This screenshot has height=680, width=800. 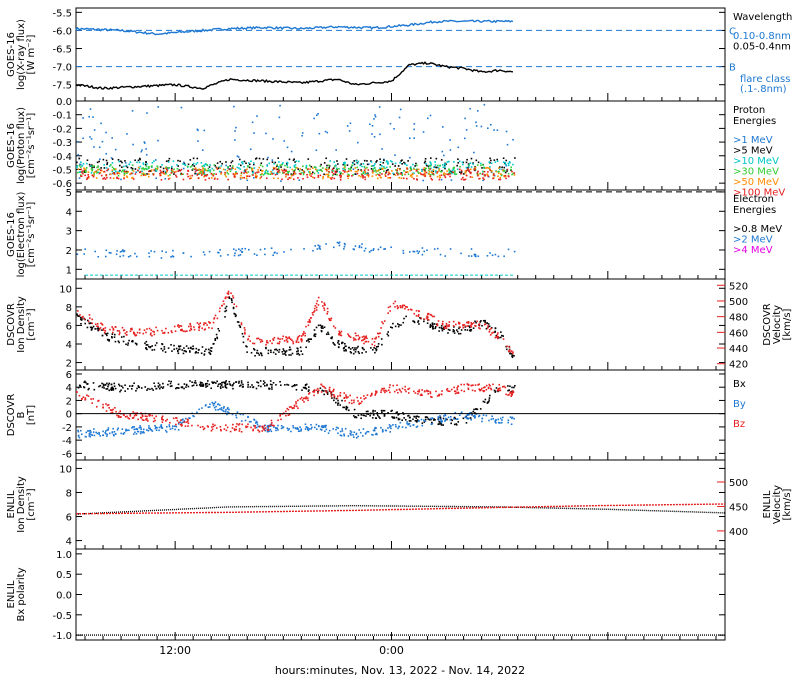 What do you see at coordinates (753, 250) in the screenshot?
I see `legend-entry: >4 MeV` at bounding box center [753, 250].